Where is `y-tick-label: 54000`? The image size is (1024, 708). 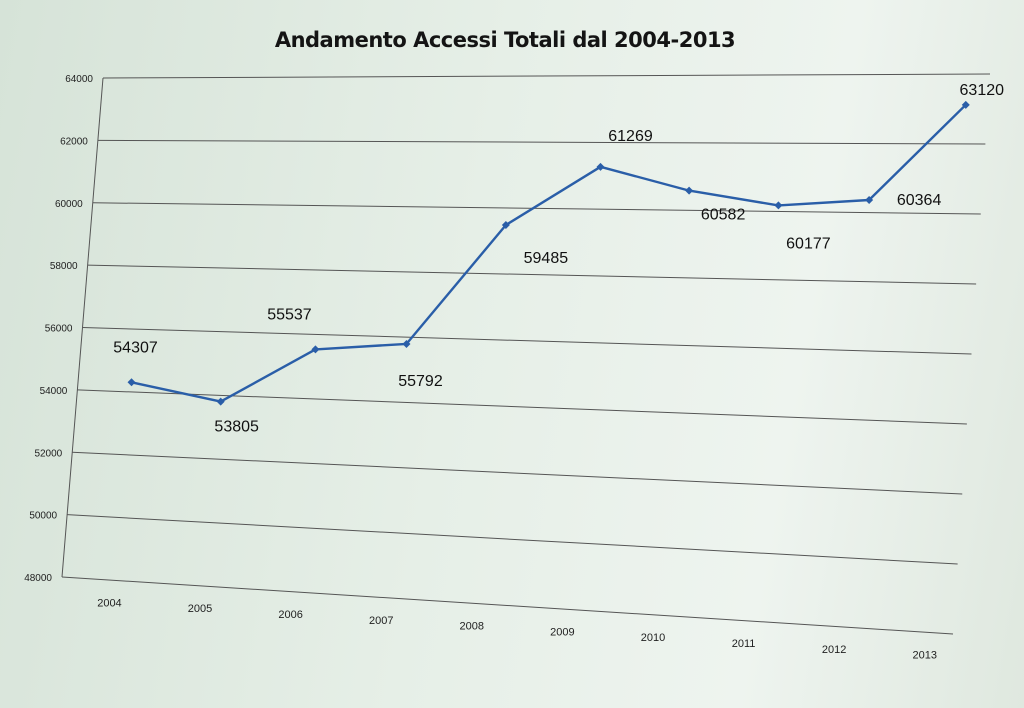 y-tick-label: 54000 is located at coordinates (54, 391).